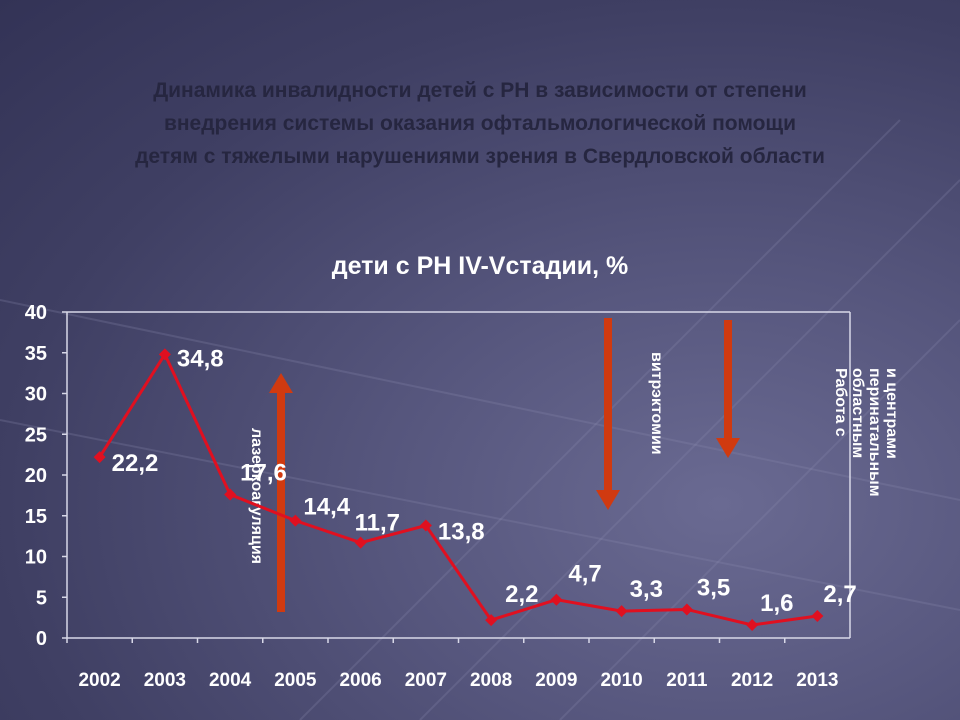 This screenshot has width=960, height=720. What do you see at coordinates (584, 574) in the screenshot?
I see `data-label: 4,7` at bounding box center [584, 574].